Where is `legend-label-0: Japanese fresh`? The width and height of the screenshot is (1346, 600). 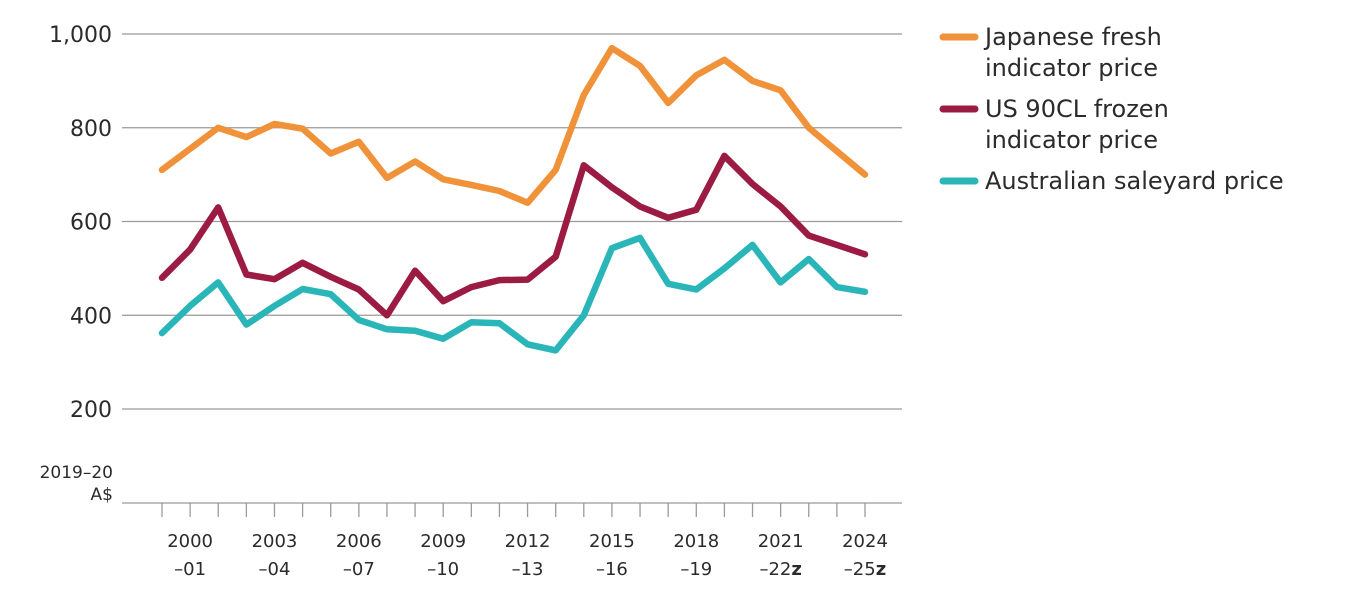
legend-label-0: Japanese fresh is located at coordinates (1072, 37).